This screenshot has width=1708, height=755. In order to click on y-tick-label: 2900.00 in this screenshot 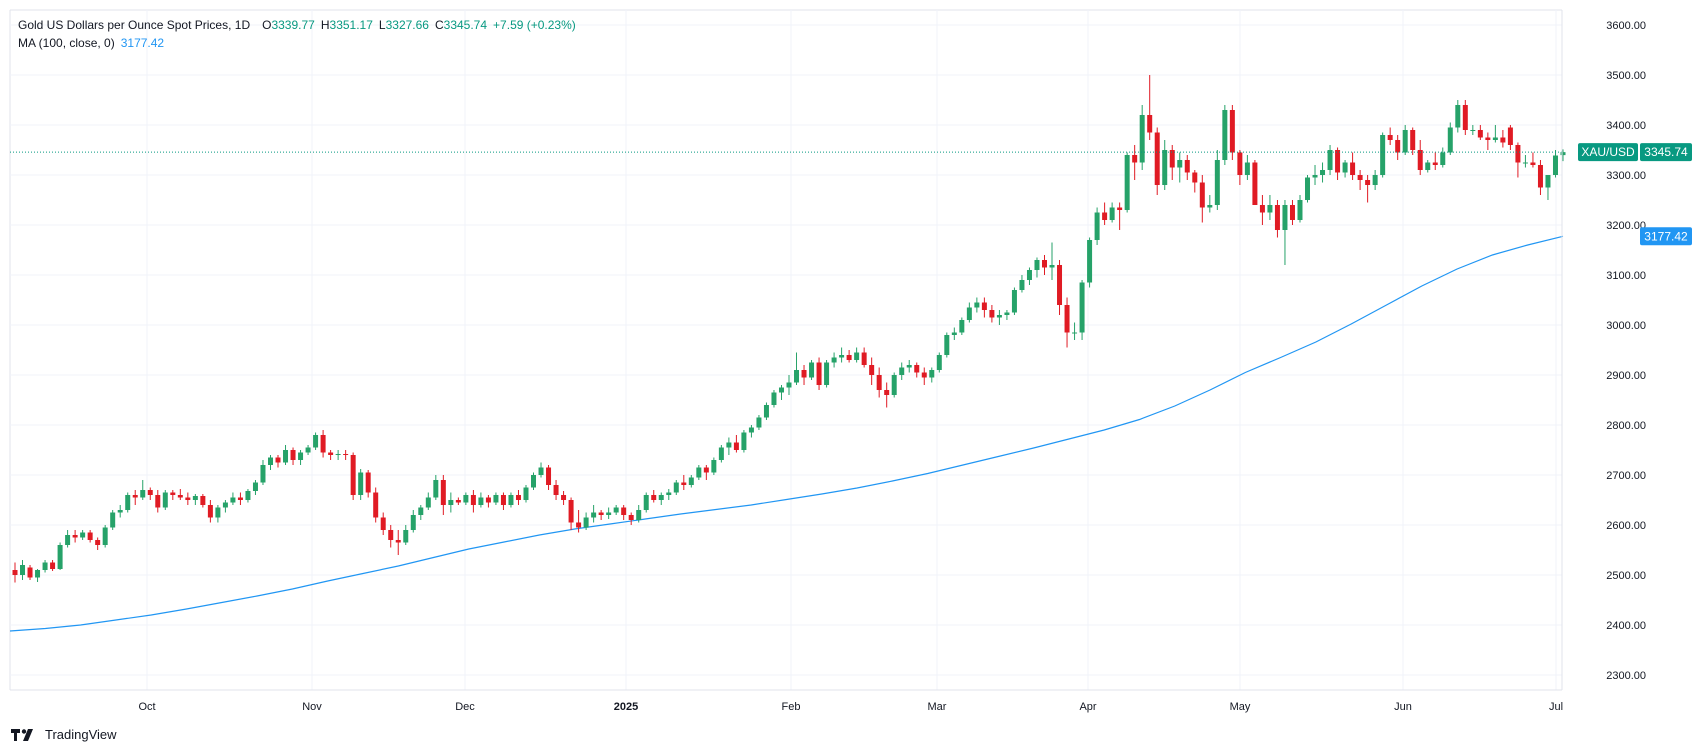, I will do `click(1626, 376)`.